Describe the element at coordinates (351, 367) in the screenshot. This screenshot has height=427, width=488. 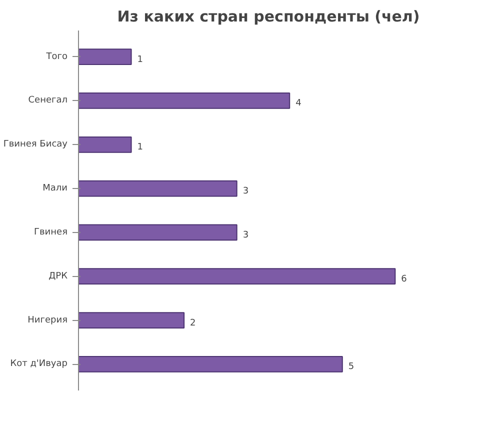
I see `data-label: 5` at that location.